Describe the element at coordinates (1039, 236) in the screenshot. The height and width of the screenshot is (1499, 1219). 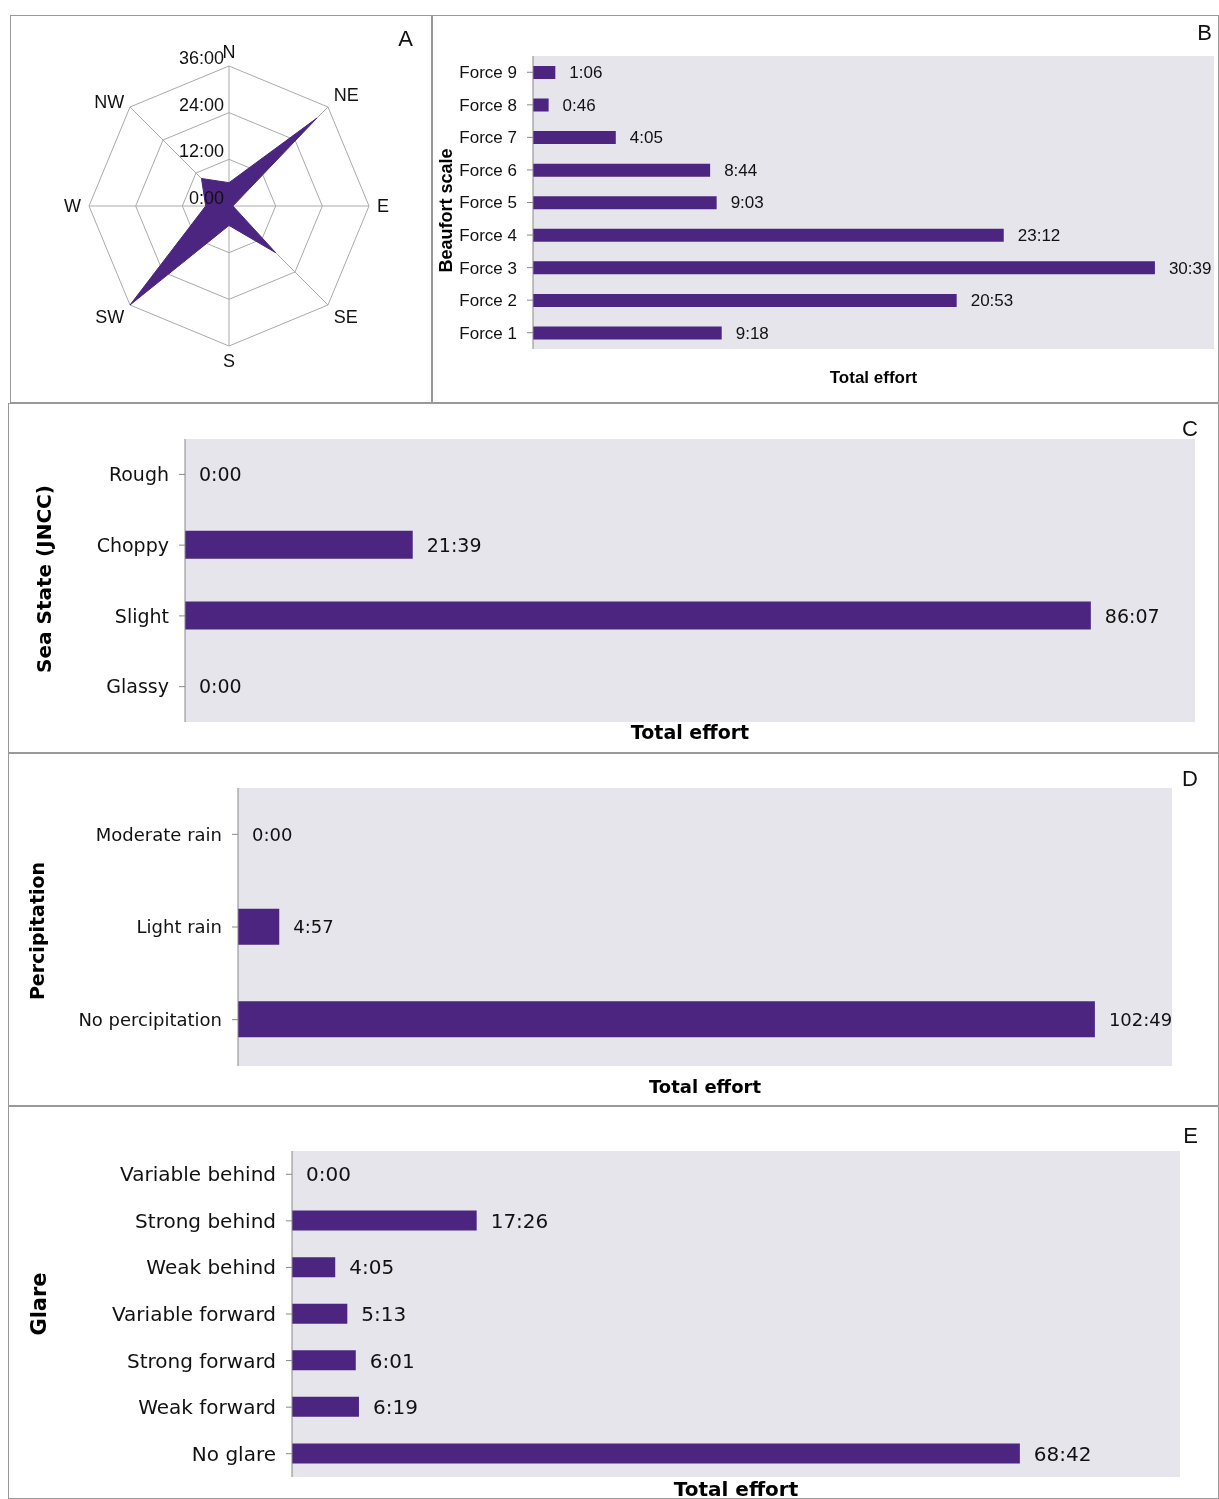
I see `data-label: 23:12` at that location.